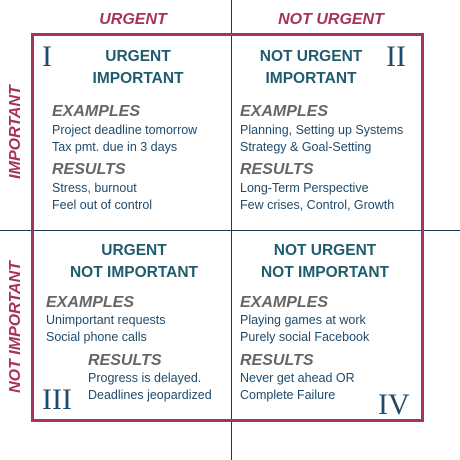  Describe the element at coordinates (325, 272) in the screenshot. I see `quadrant-4-title-line-2: NOT IMPORTANT` at that location.